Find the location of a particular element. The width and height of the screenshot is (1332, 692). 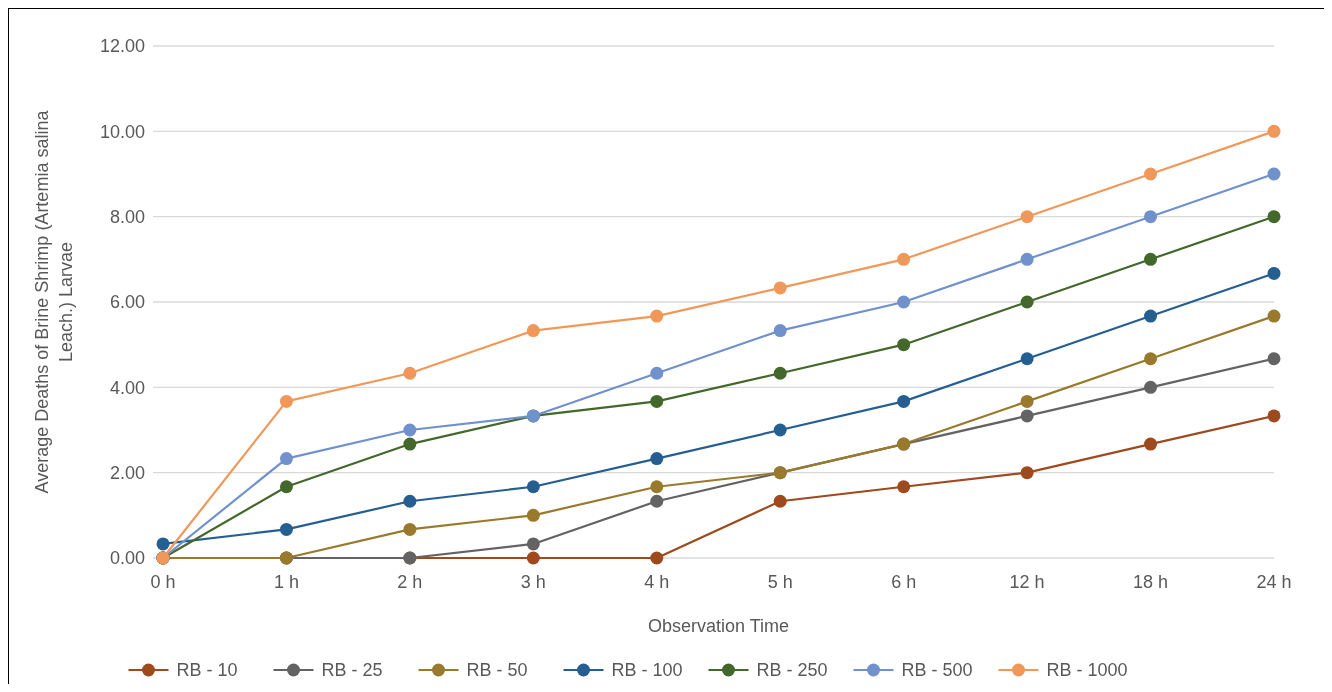

y-tick-label: 0.00 is located at coordinates (127, 558).